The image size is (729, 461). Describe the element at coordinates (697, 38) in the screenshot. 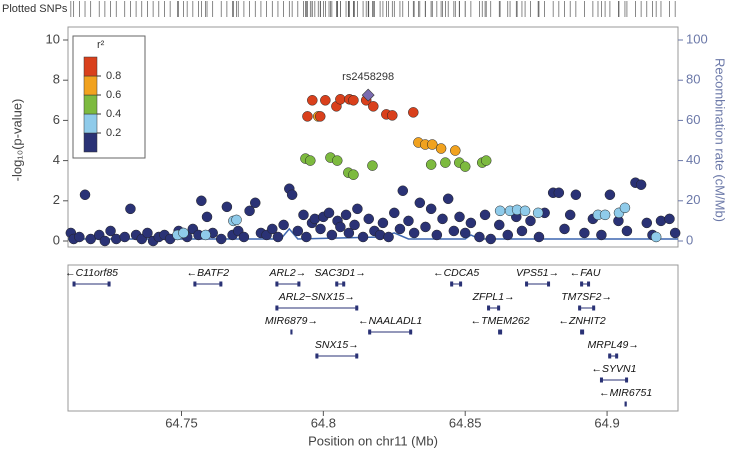

I see `y2-tick-label: 100` at that location.